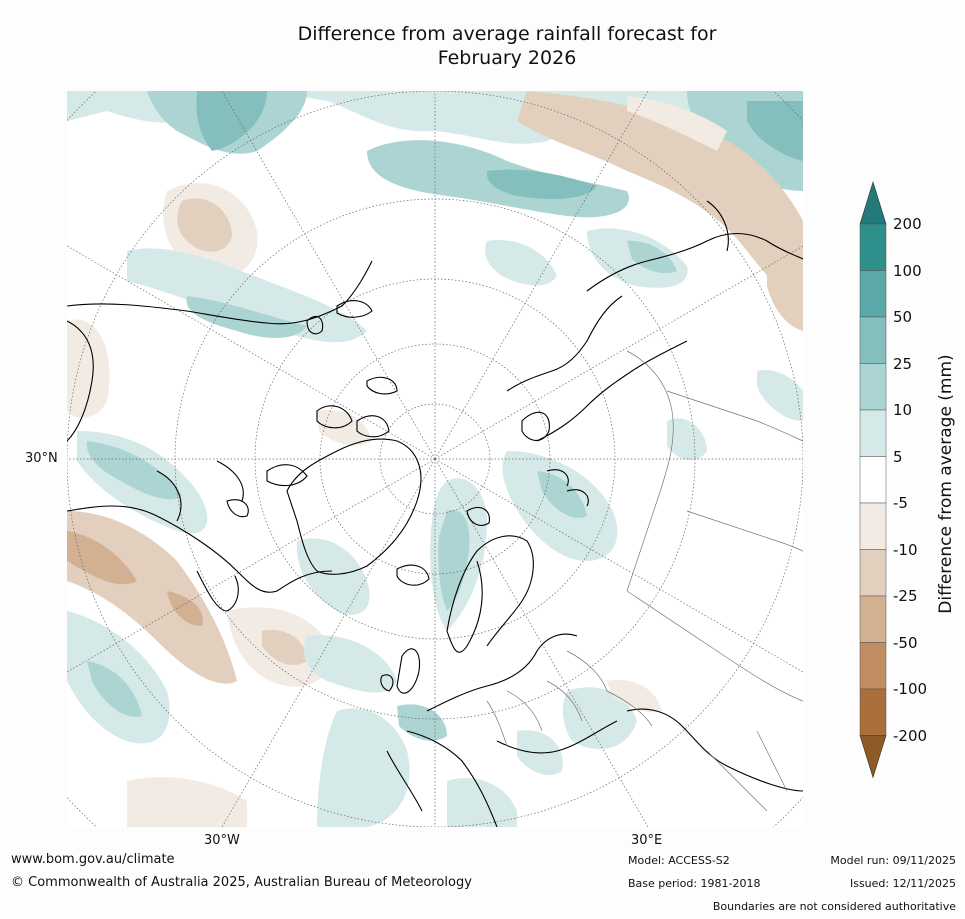 Image resolution: width=965 pixels, height=919 pixels. What do you see at coordinates (907, 224) in the screenshot?
I see `colorbar-tick-label: 200` at bounding box center [907, 224].